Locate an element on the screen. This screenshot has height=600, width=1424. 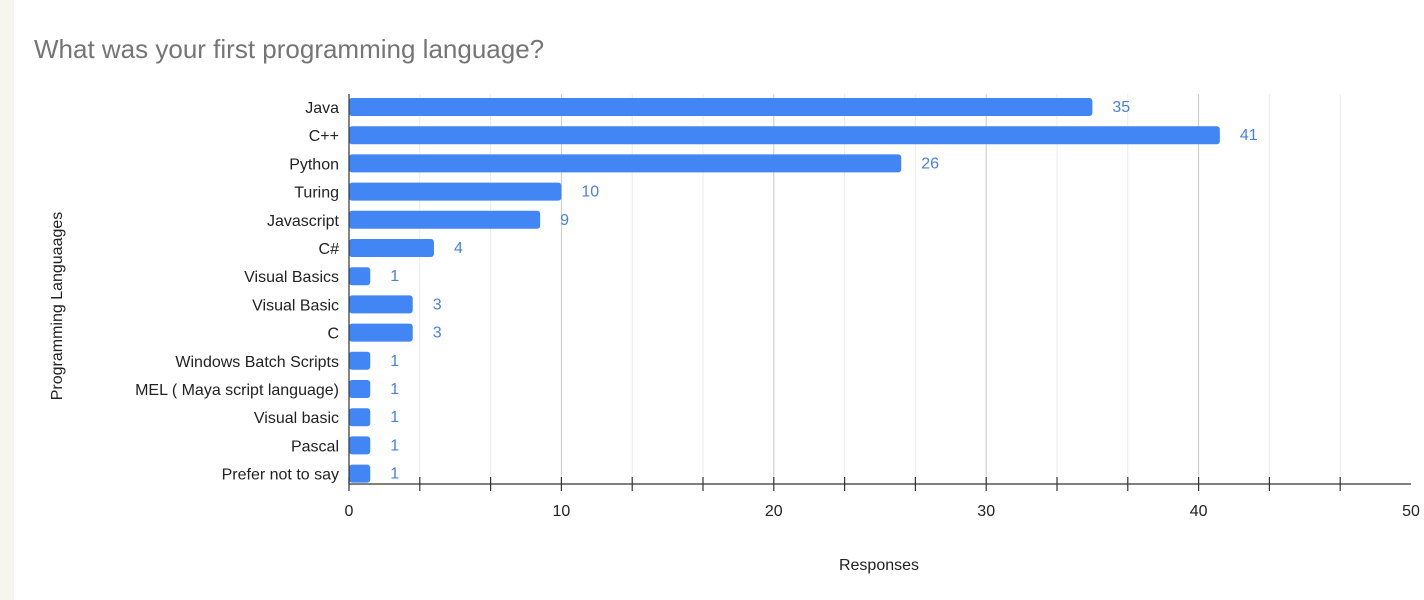
data-label: 4 is located at coordinates (458, 248).